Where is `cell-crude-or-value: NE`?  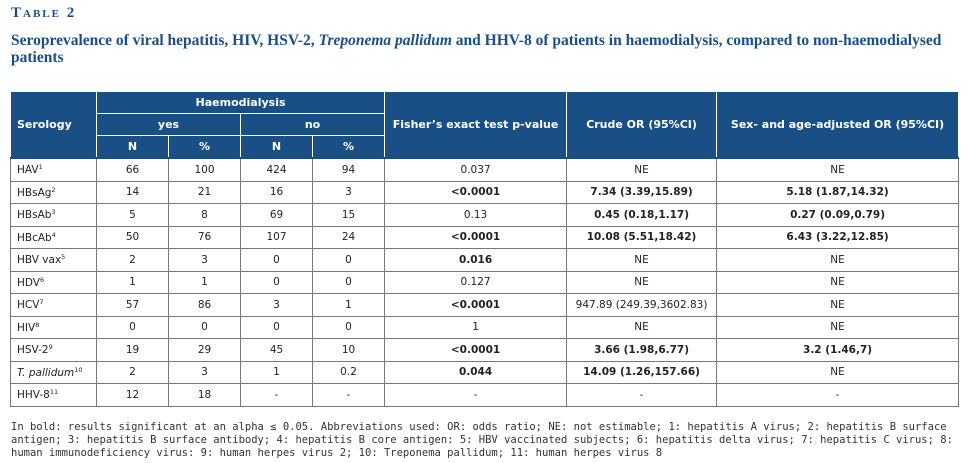 cell-crude-or-value: NE is located at coordinates (641, 327).